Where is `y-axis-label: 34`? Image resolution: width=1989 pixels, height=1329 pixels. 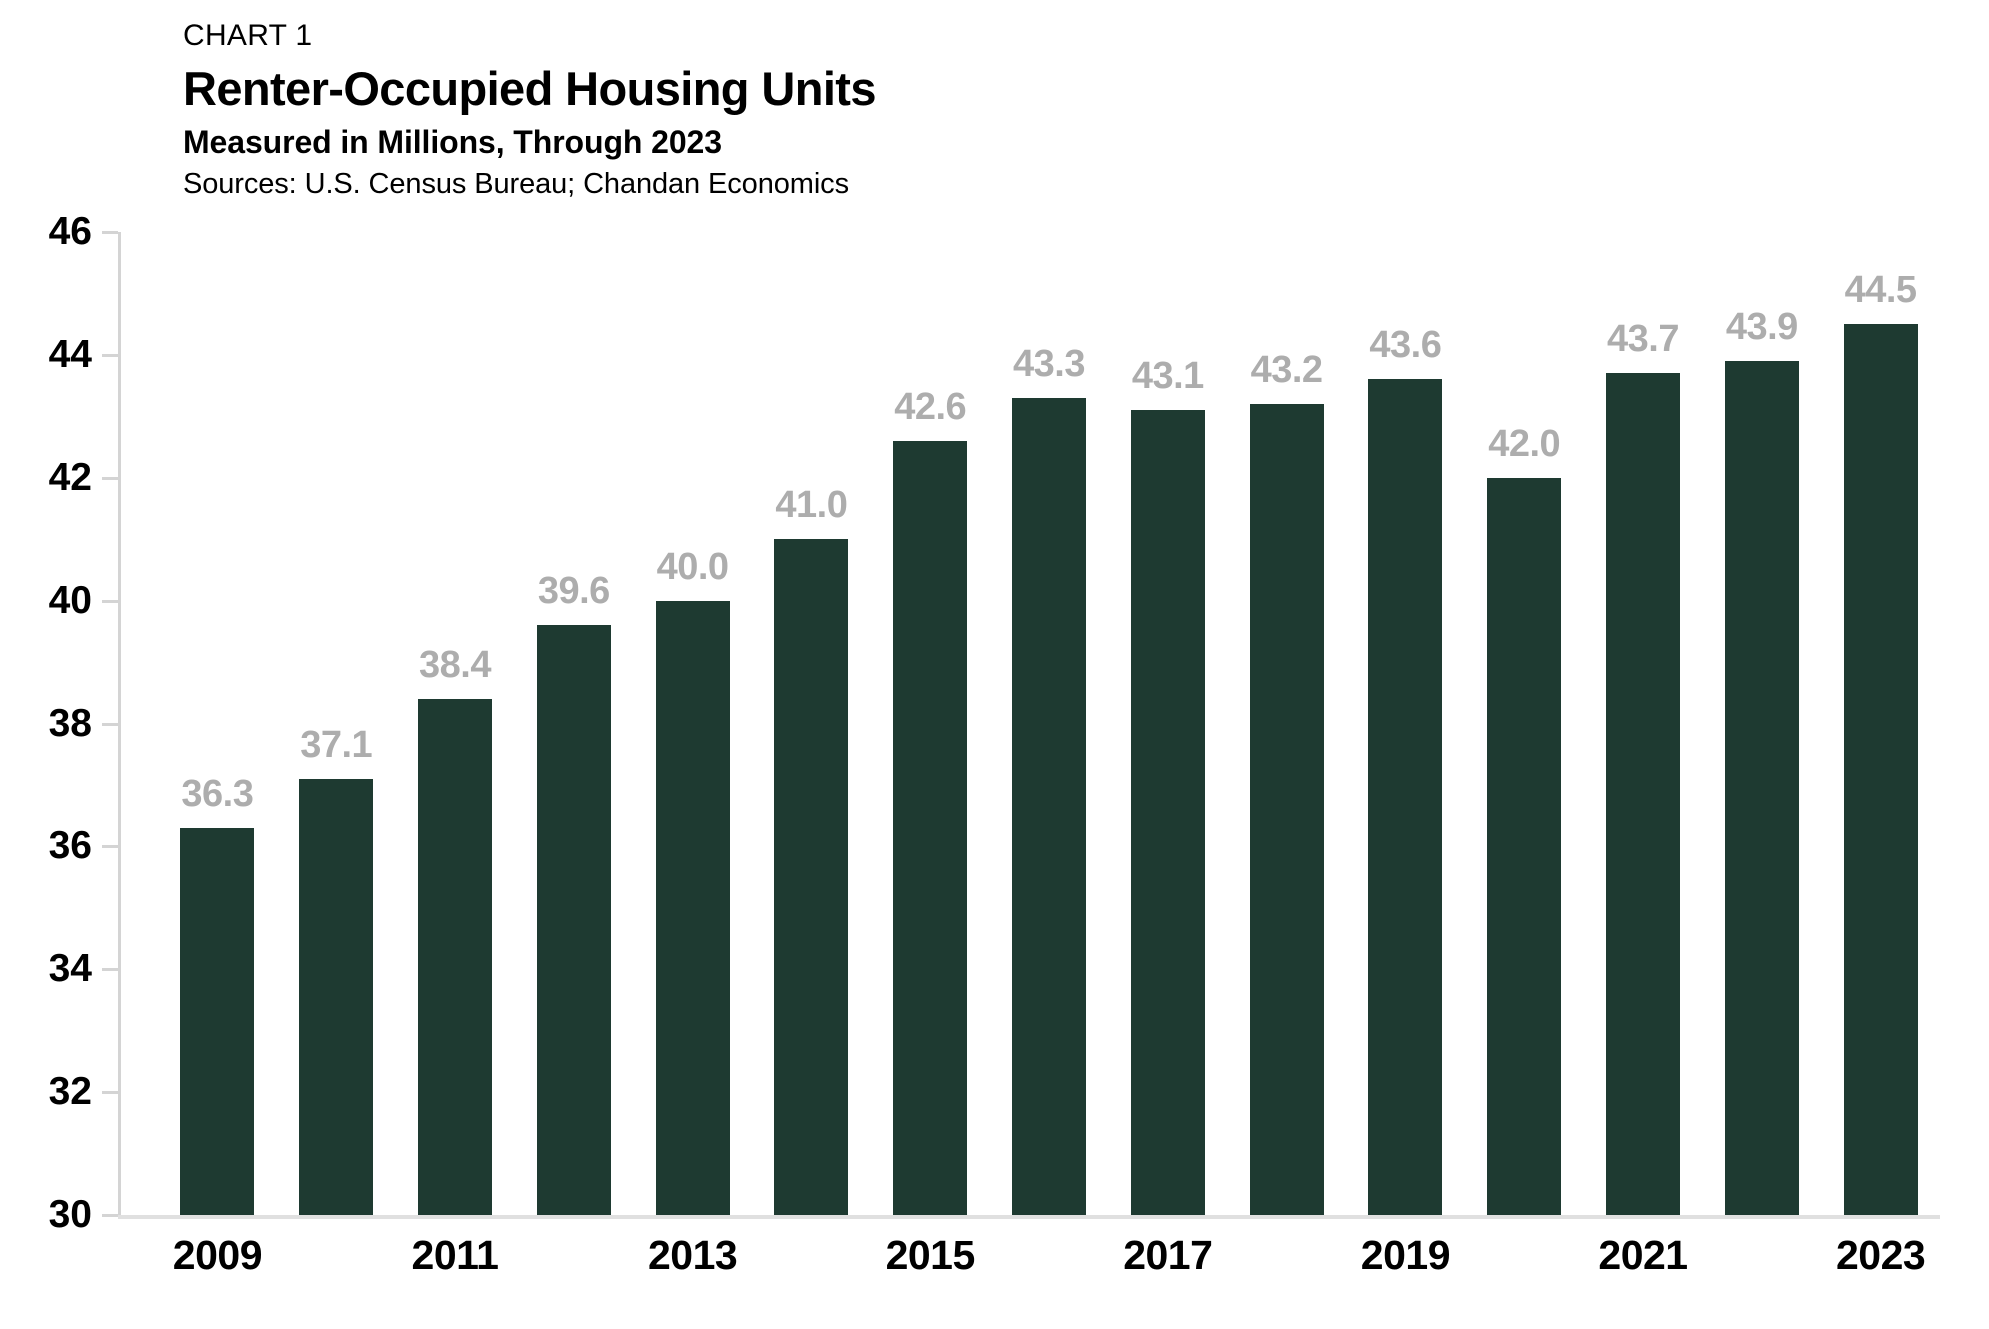 y-axis-label: 34 is located at coordinates (70, 969).